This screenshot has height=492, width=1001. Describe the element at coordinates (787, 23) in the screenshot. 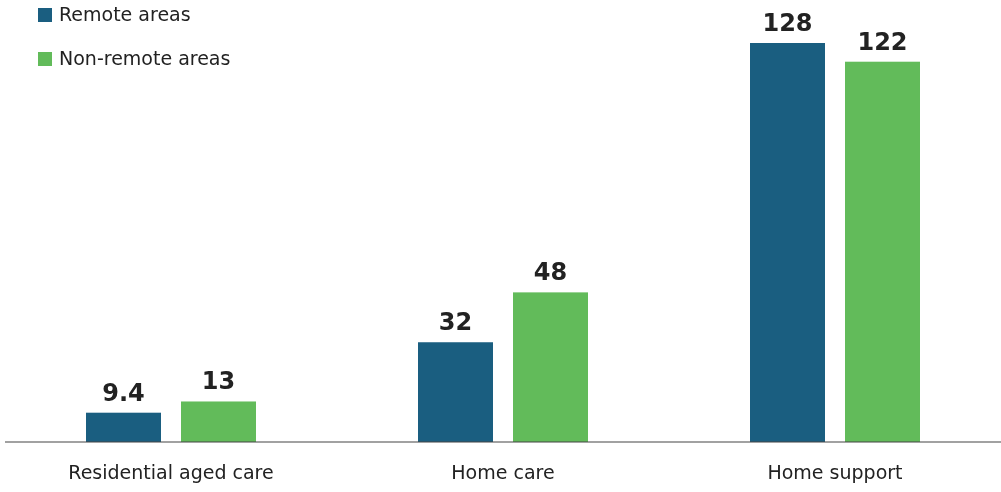

I see `data-label: 128` at that location.